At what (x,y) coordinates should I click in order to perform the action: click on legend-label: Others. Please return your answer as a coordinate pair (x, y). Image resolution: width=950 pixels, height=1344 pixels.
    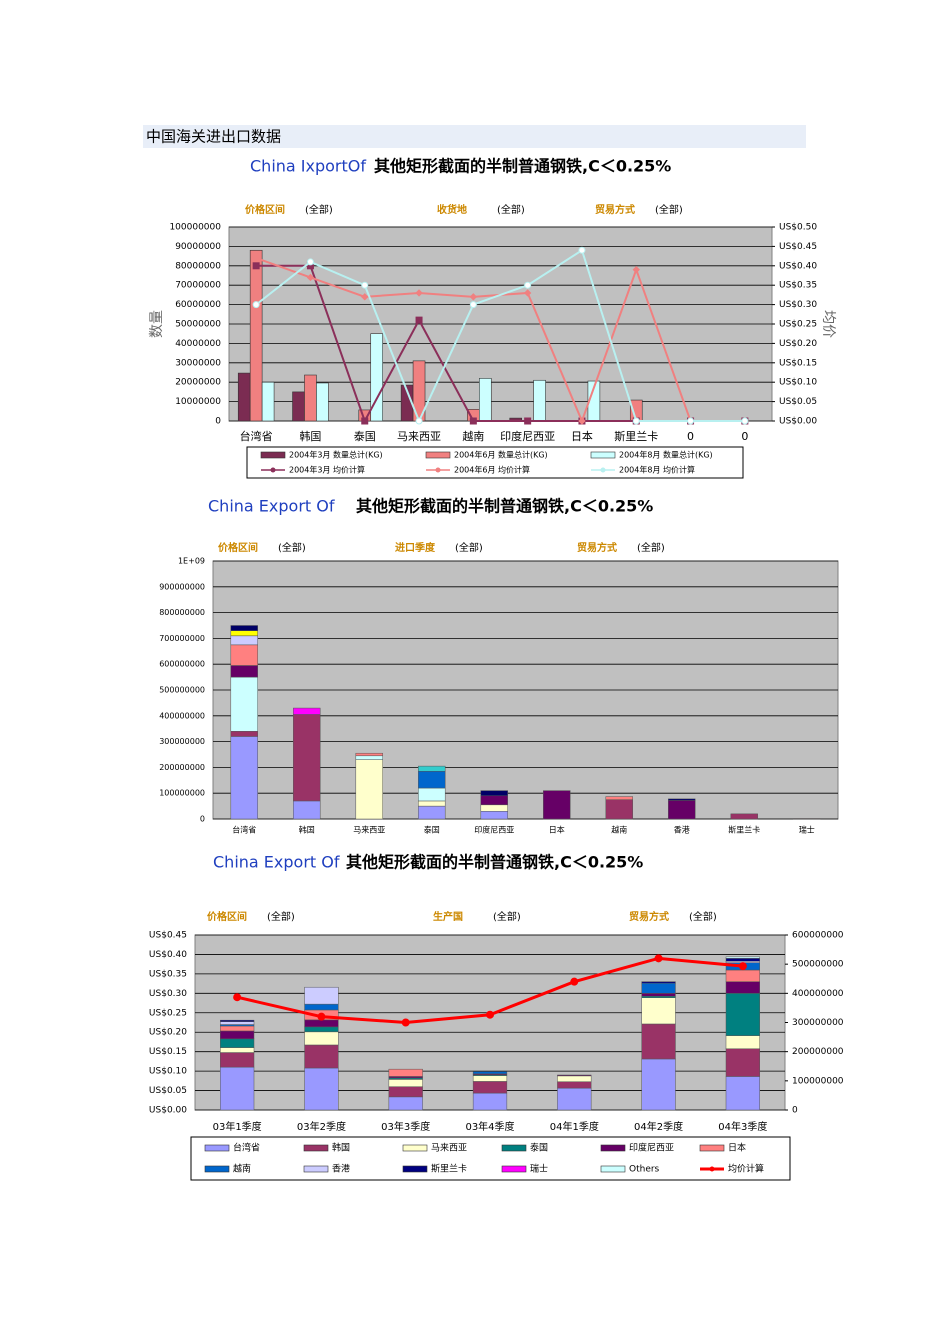
    Looking at the image, I should click on (644, 1170).